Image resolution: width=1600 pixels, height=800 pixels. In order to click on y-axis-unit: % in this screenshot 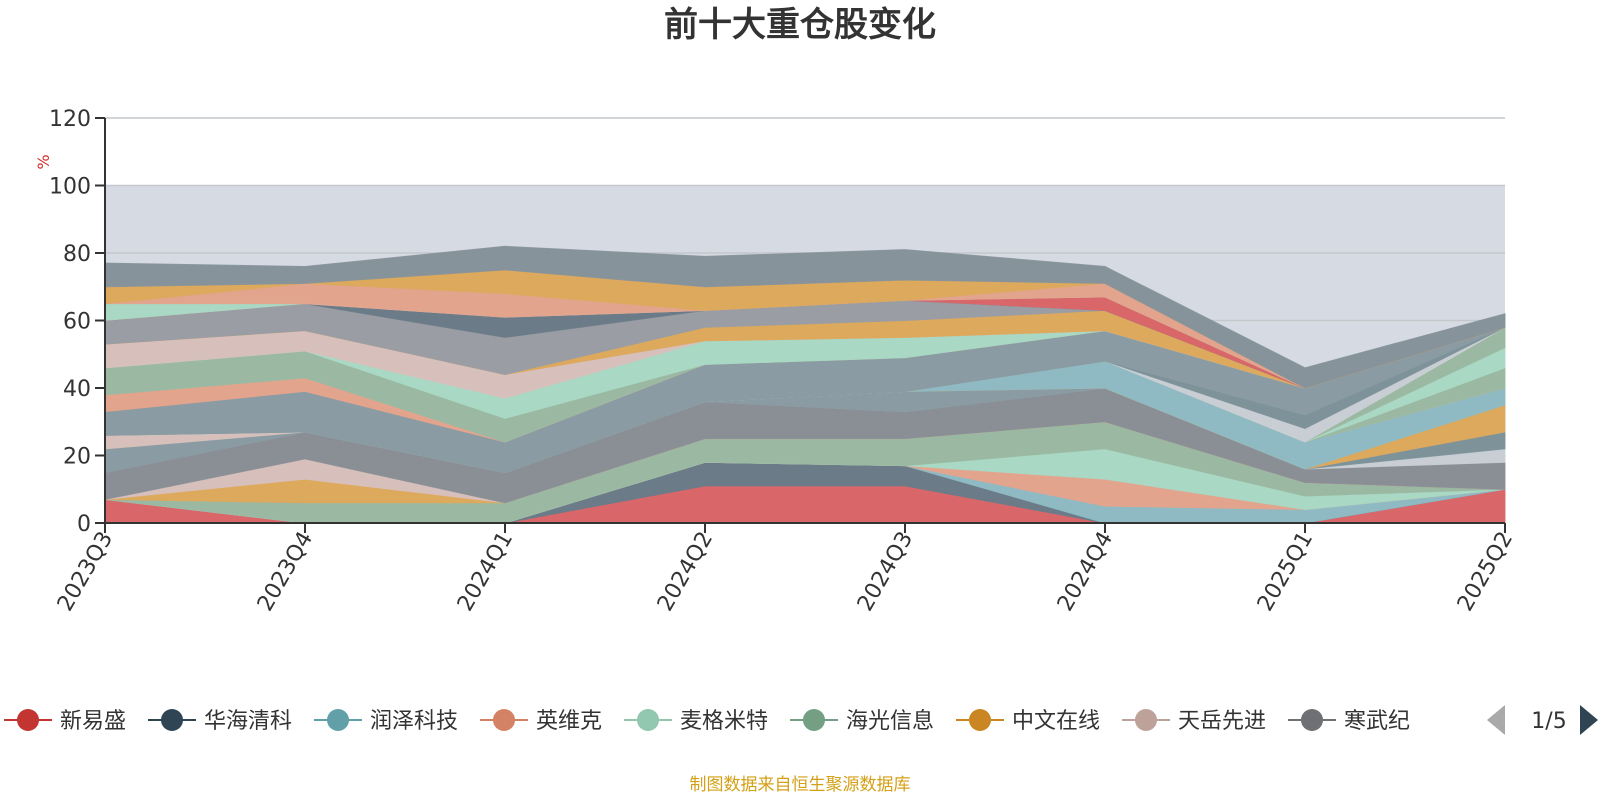, I will do `click(43, 161)`.